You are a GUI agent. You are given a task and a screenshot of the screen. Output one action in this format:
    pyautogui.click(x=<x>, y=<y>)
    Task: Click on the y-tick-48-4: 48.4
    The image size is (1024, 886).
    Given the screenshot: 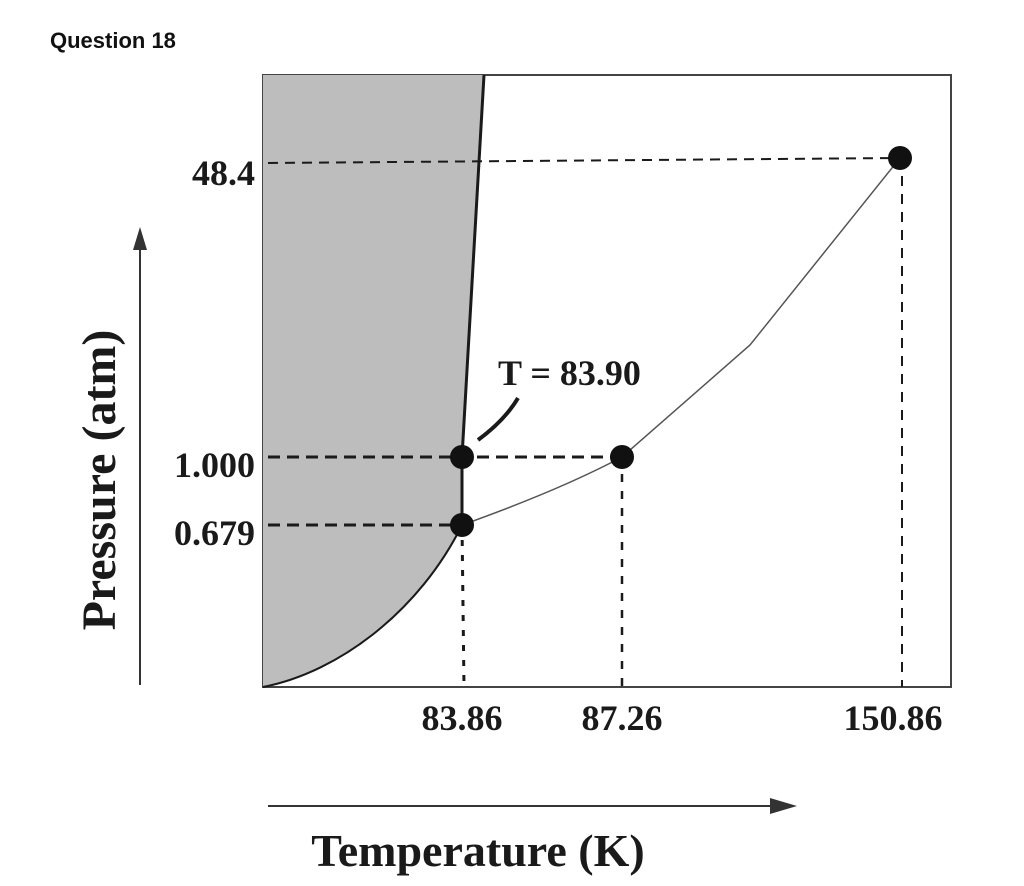 What is the action you would take?
    pyautogui.click(x=223, y=173)
    